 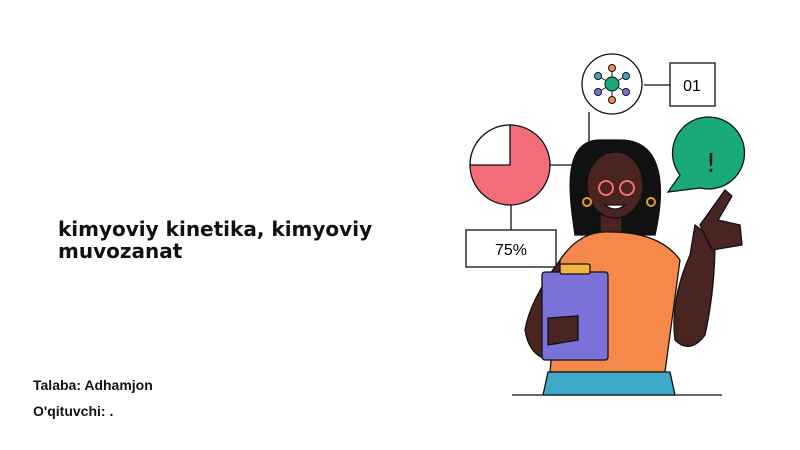 I want to click on alert-bubble-icon: !, so click(x=706, y=154).